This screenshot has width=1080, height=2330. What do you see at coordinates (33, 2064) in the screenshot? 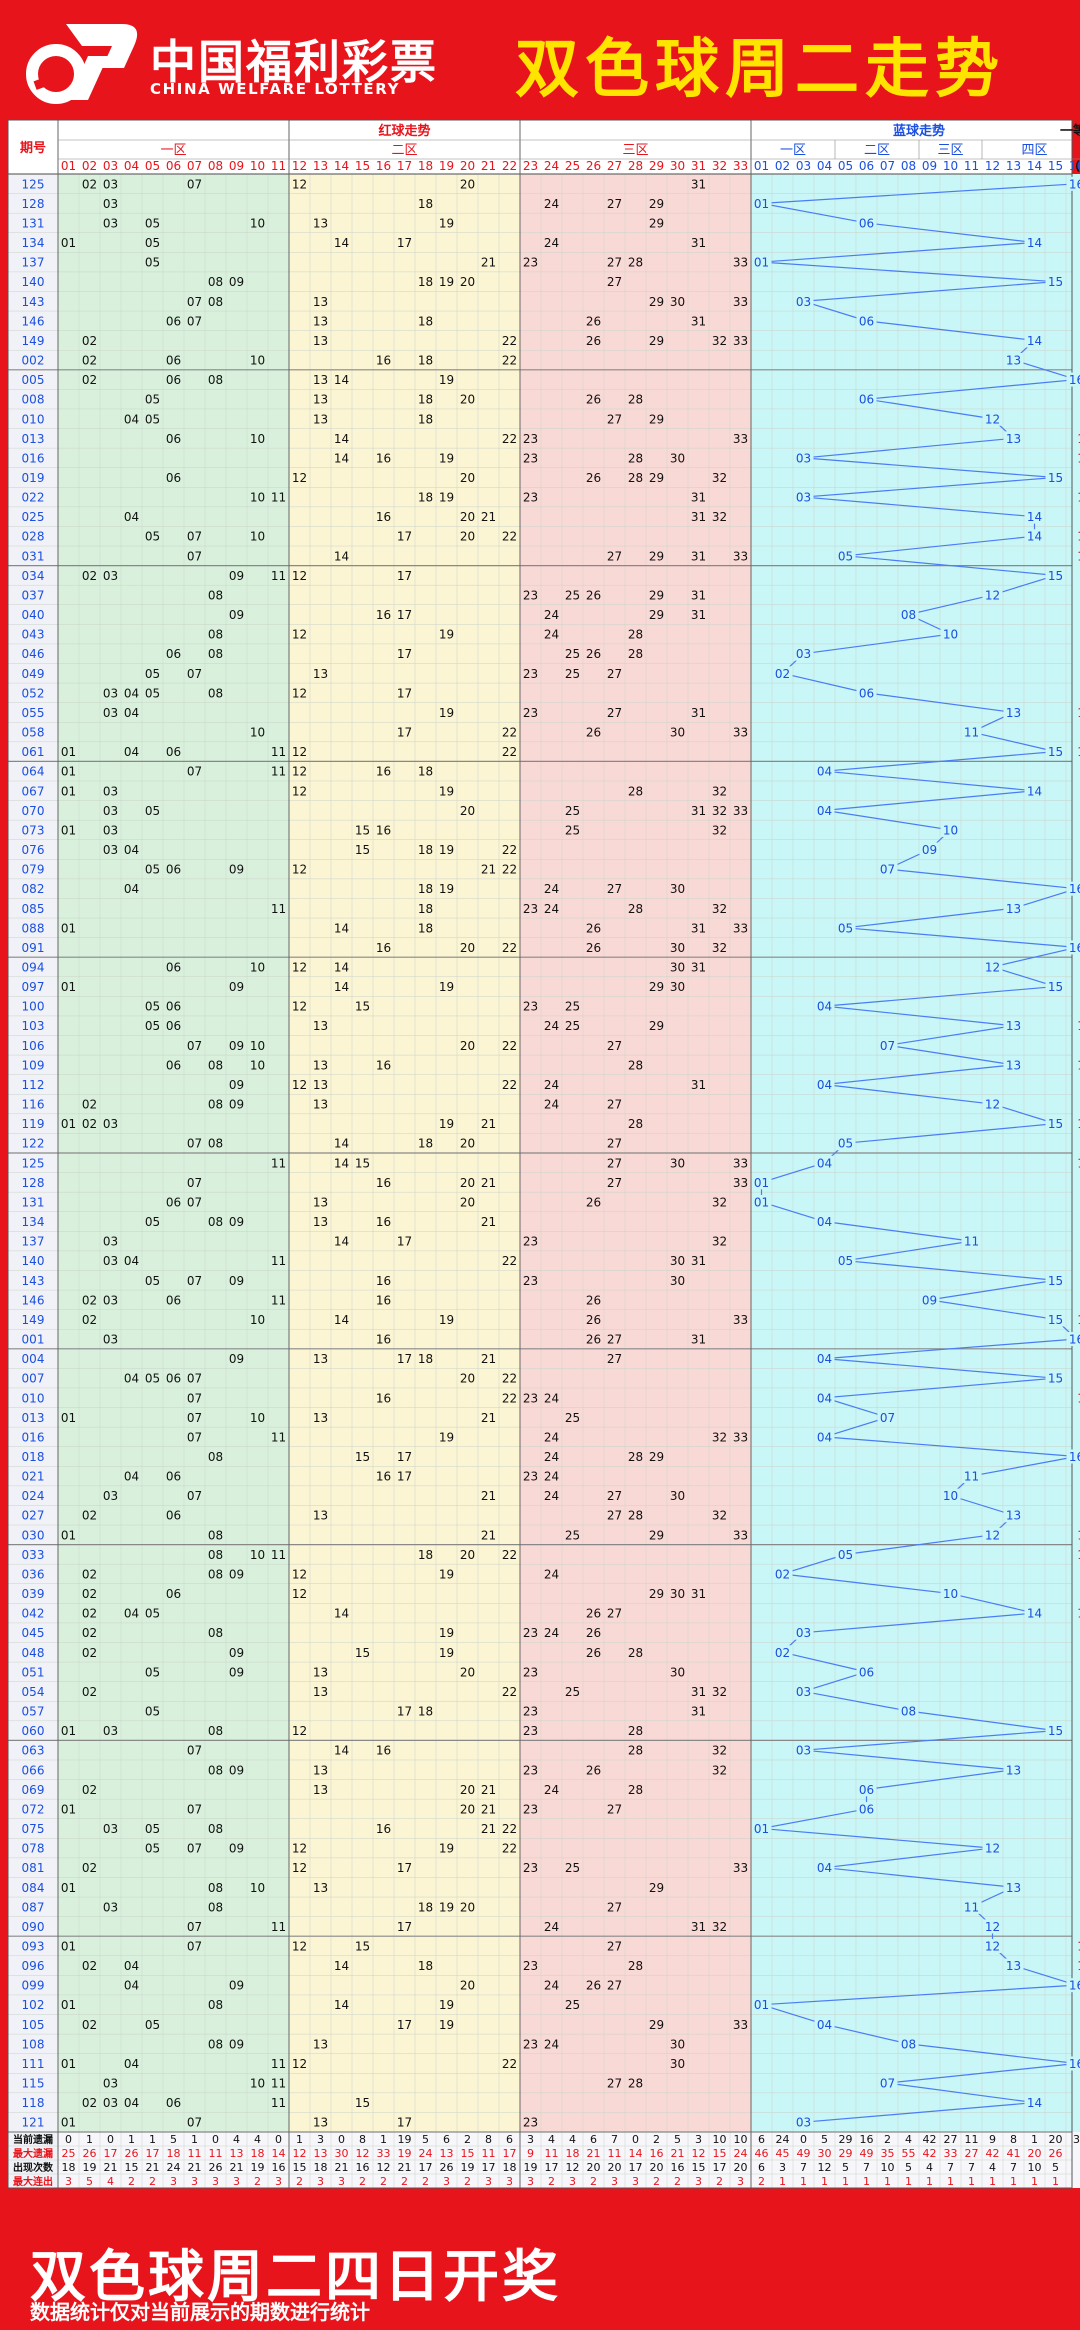
I see `period-cell: 111` at bounding box center [33, 2064].